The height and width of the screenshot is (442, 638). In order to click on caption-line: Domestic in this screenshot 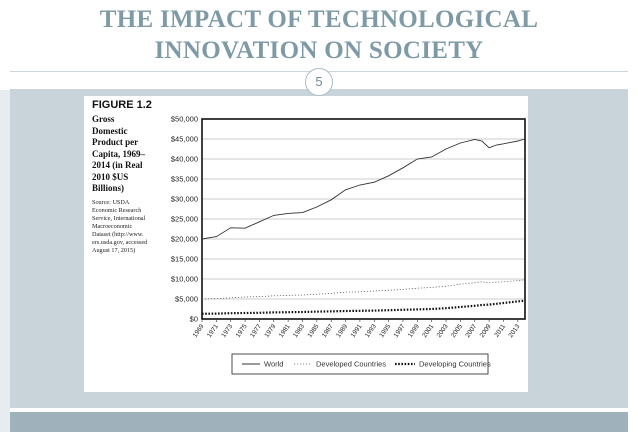, I will do `click(110, 130)`.